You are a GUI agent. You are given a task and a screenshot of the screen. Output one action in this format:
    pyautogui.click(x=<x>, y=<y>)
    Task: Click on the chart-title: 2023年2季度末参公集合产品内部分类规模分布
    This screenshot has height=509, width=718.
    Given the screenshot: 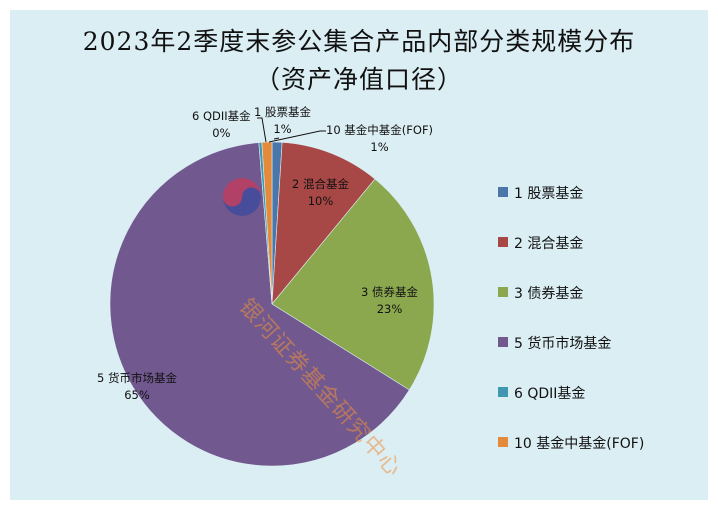 What is the action you would take?
    pyautogui.click(x=359, y=41)
    